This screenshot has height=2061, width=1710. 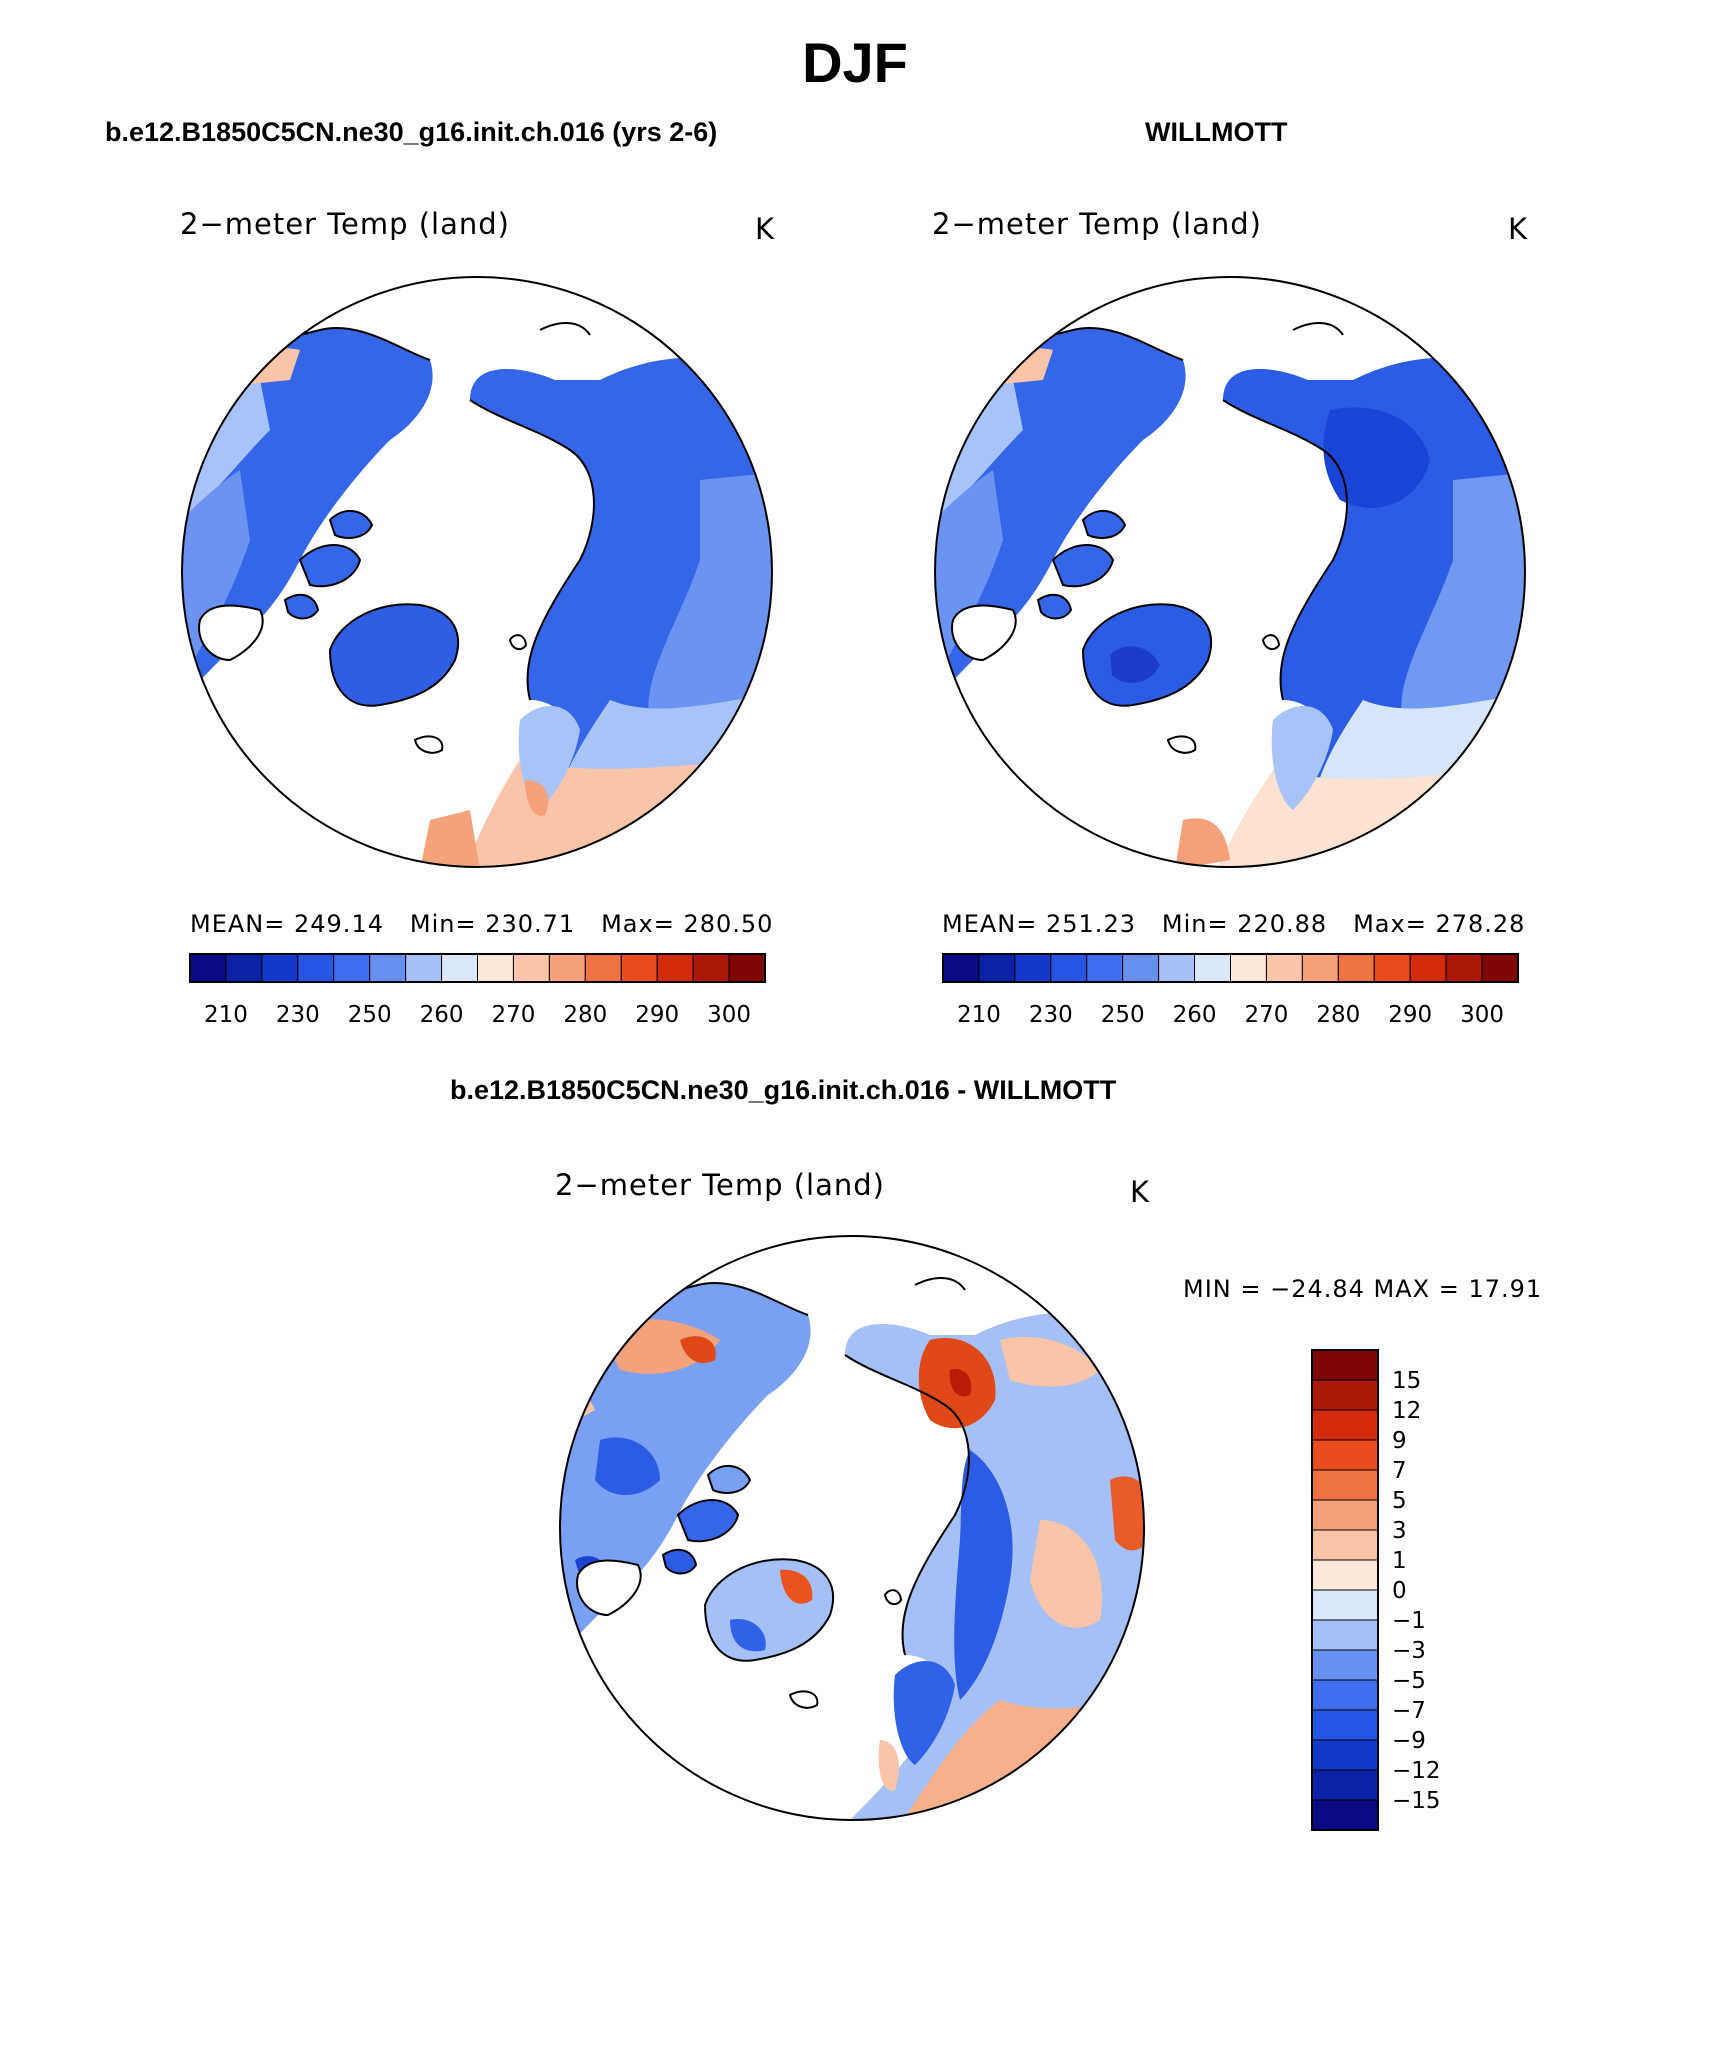 I want to click on panel3-minmax: MIN = −24.84 MAX = 17.91, so click(x=1363, y=1289).